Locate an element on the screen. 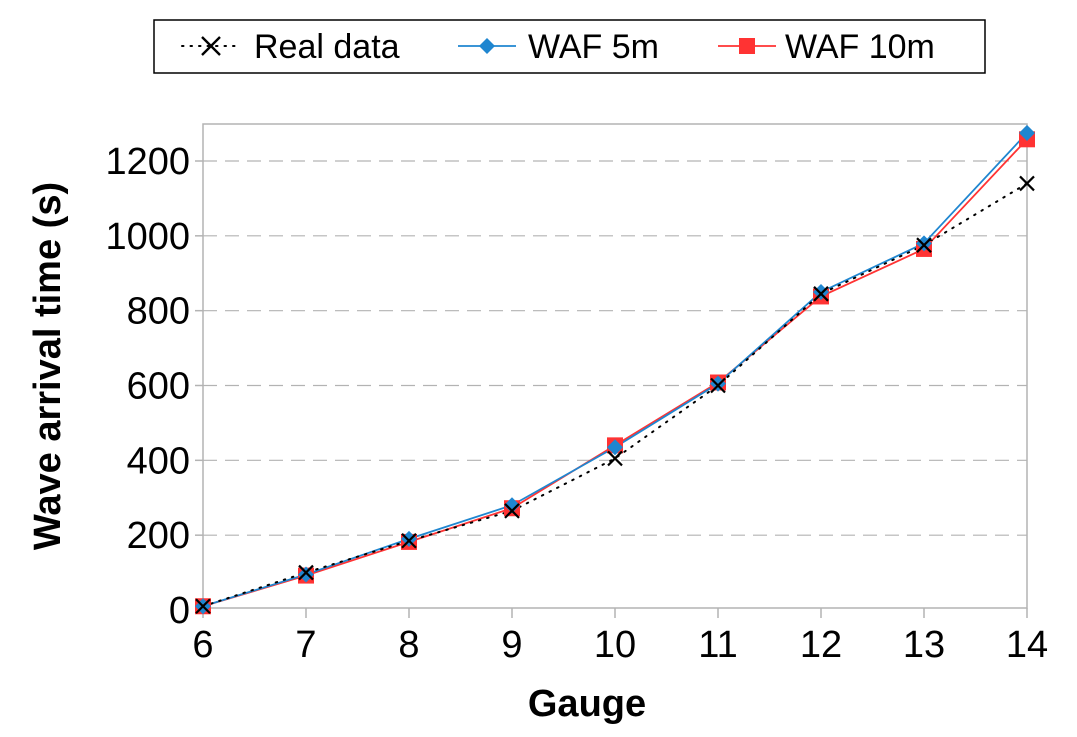 The width and height of the screenshot is (1077, 737). y-tick-label: 1000 is located at coordinates (147, 237).